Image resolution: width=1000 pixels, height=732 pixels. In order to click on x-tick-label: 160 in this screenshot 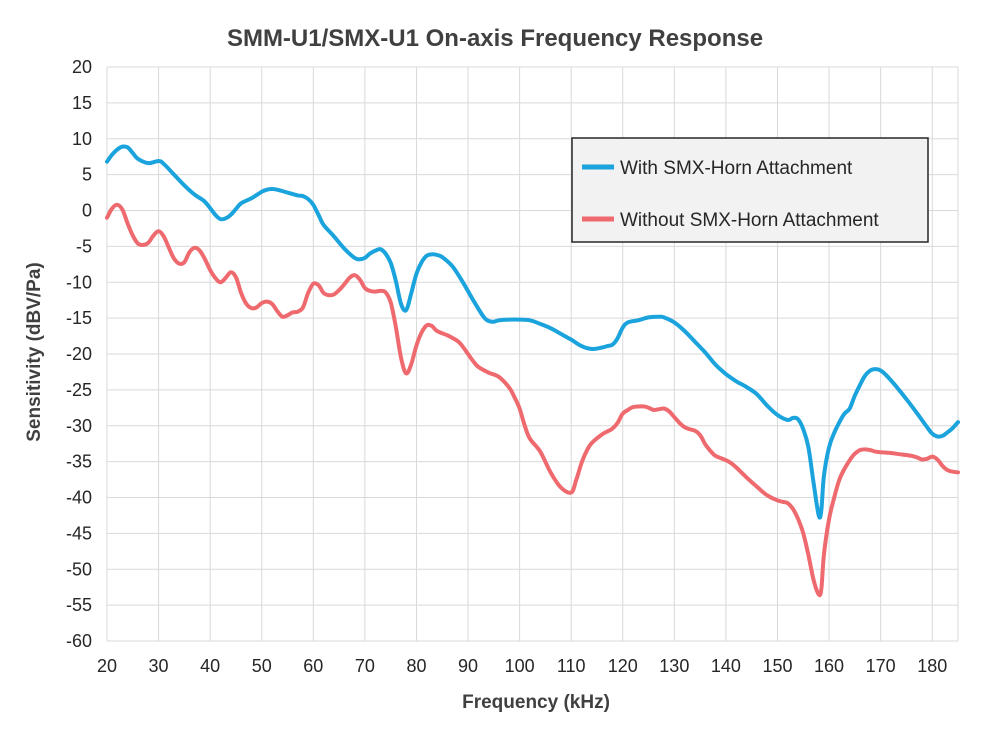, I will do `click(829, 666)`.